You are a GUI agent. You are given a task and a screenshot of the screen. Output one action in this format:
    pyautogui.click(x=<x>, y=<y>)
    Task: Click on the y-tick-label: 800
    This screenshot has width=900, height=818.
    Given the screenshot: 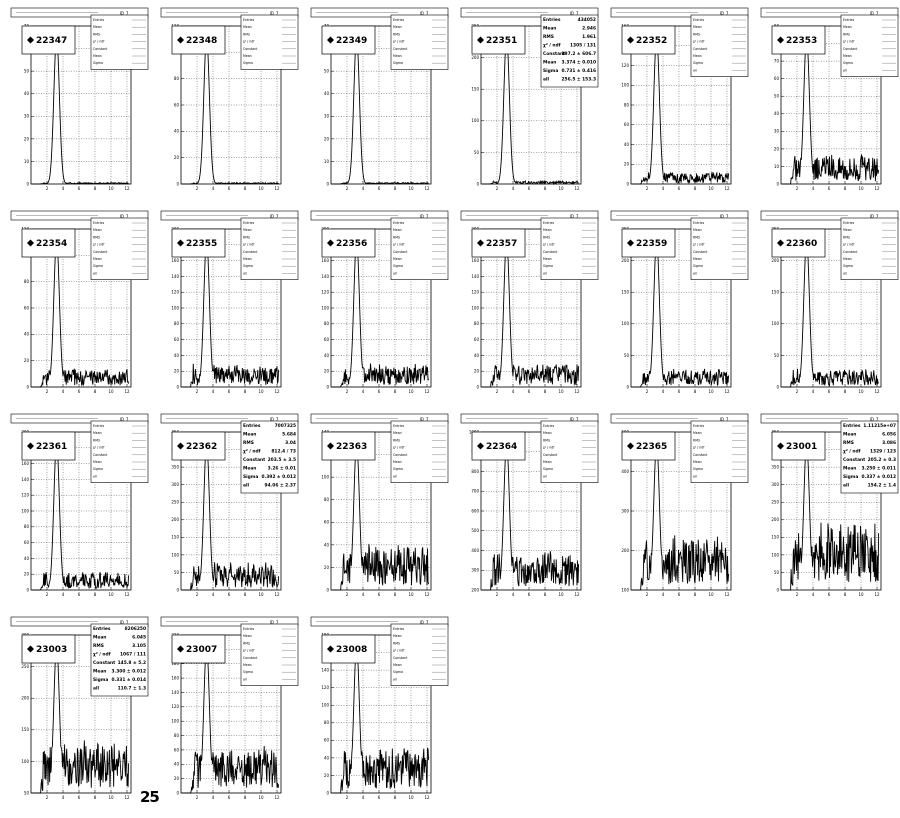 What is the action you would take?
    pyautogui.click(x=475, y=471)
    